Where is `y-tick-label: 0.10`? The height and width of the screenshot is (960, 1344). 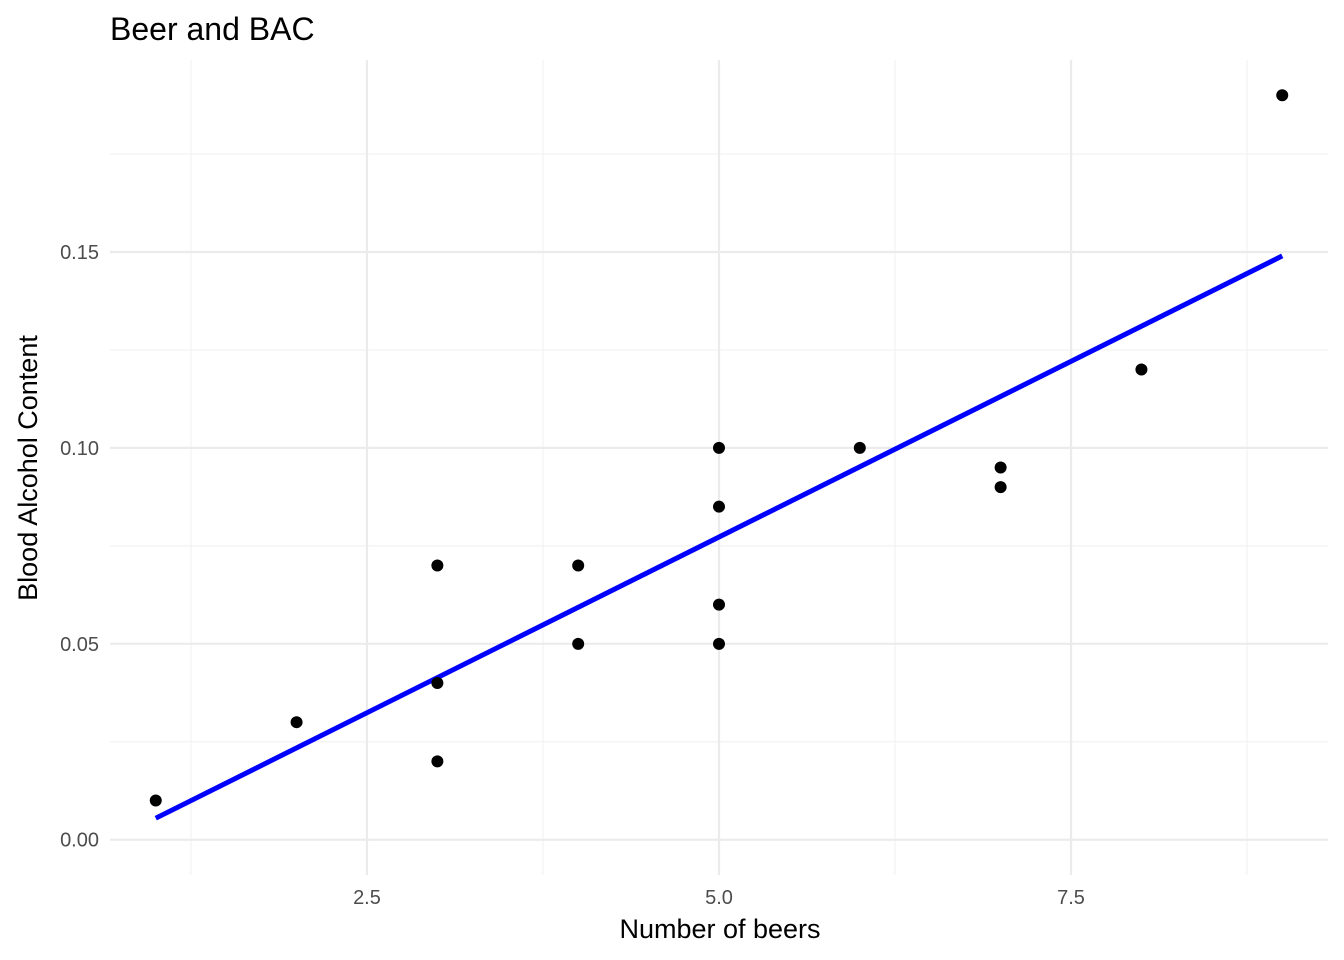 y-tick-label: 0.10 is located at coordinates (79, 449).